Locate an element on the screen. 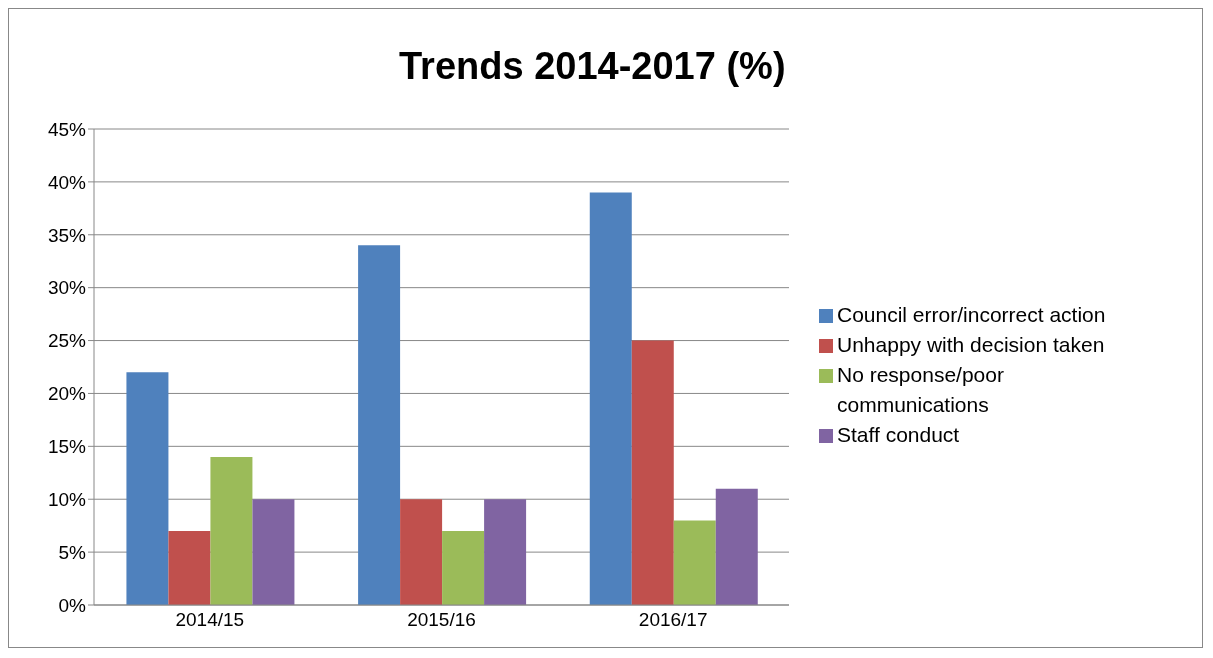 This screenshot has height=658, width=1213. y-tick-label: 30% is located at coordinates (67, 288).